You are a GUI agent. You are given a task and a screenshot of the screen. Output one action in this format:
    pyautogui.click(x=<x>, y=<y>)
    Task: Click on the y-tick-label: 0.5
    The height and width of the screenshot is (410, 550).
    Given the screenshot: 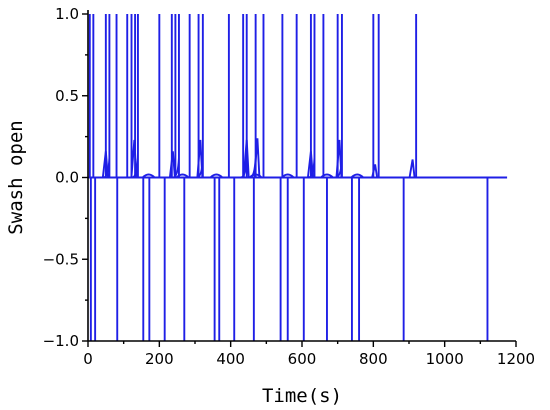 What is the action you would take?
    pyautogui.click(x=67, y=96)
    